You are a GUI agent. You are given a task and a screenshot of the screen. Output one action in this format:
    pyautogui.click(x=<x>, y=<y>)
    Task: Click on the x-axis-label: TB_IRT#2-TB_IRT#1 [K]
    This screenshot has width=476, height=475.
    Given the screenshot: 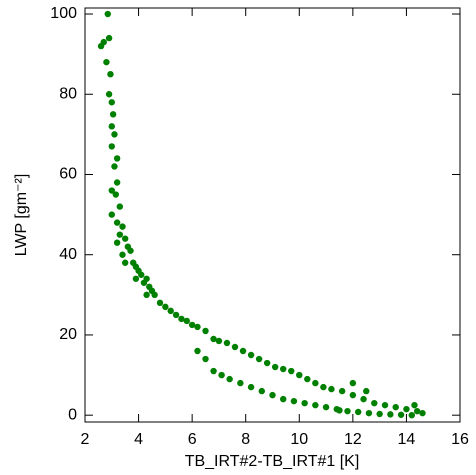 What is the action you would take?
    pyautogui.click(x=272, y=461)
    